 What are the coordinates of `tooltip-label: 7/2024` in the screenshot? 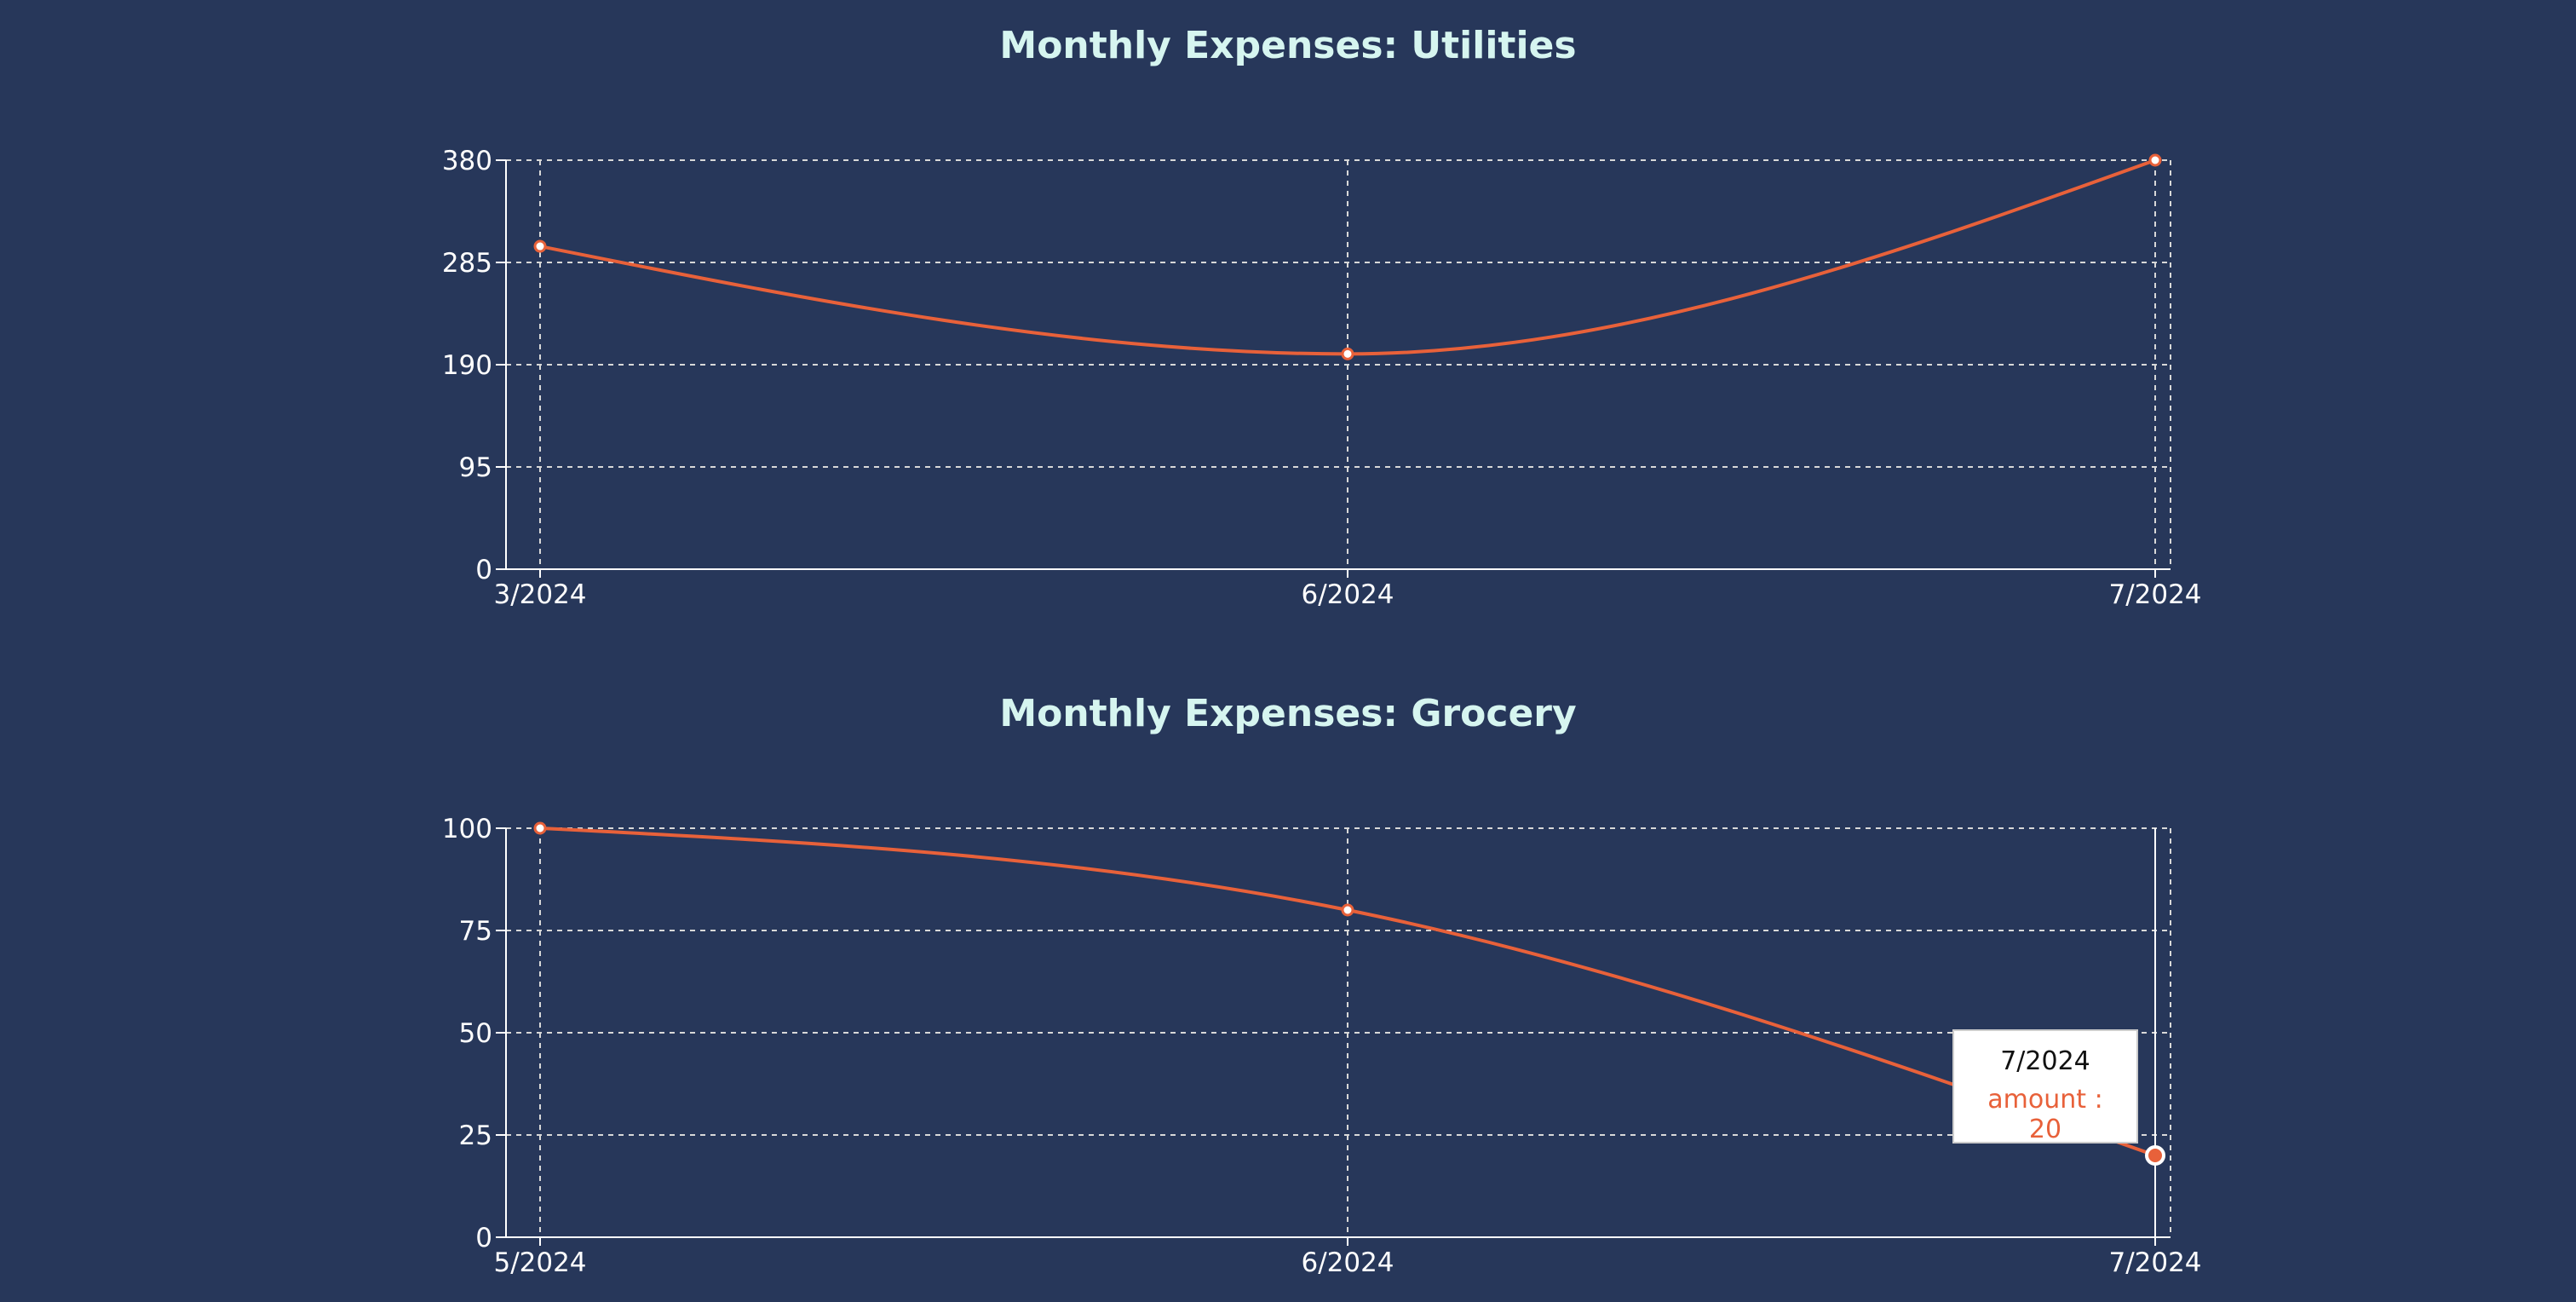 It's located at (2045, 1061).